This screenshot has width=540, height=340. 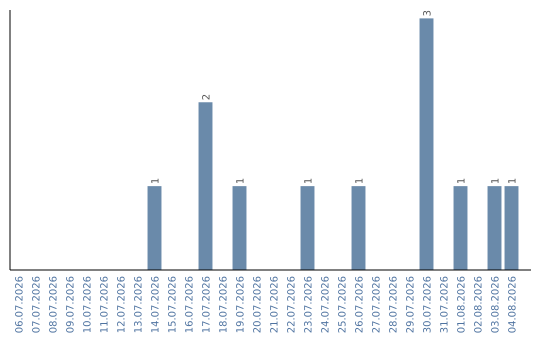 I want to click on x-tick-label: 15.07.2026, so click(x=173, y=305).